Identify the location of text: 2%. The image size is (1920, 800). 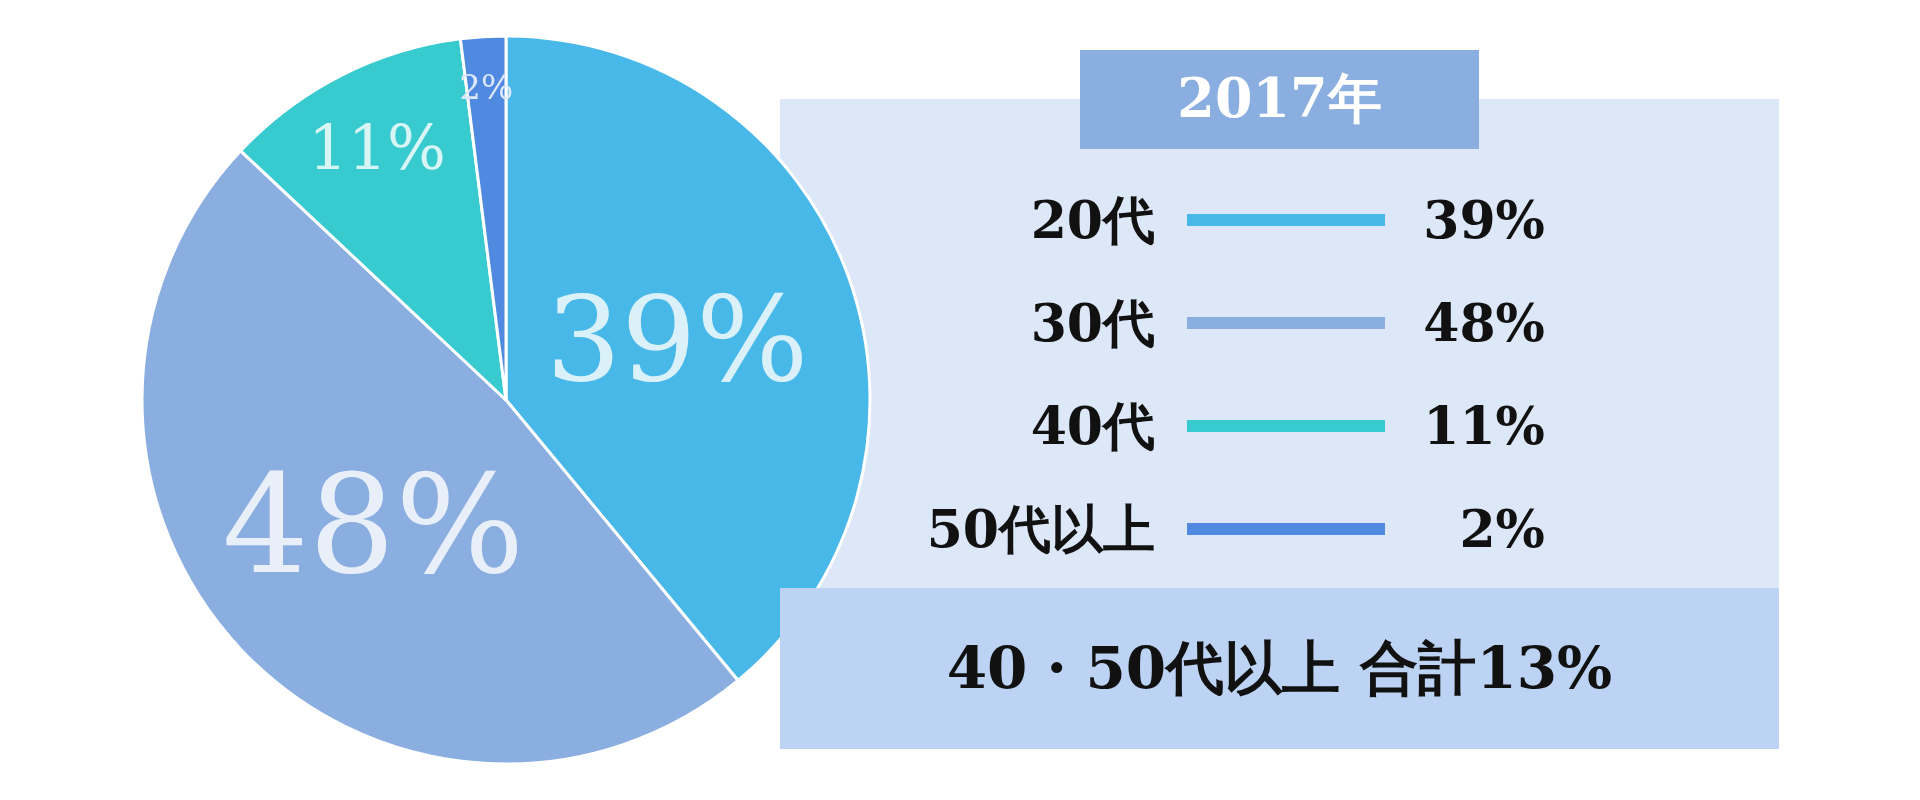
(1502, 528).